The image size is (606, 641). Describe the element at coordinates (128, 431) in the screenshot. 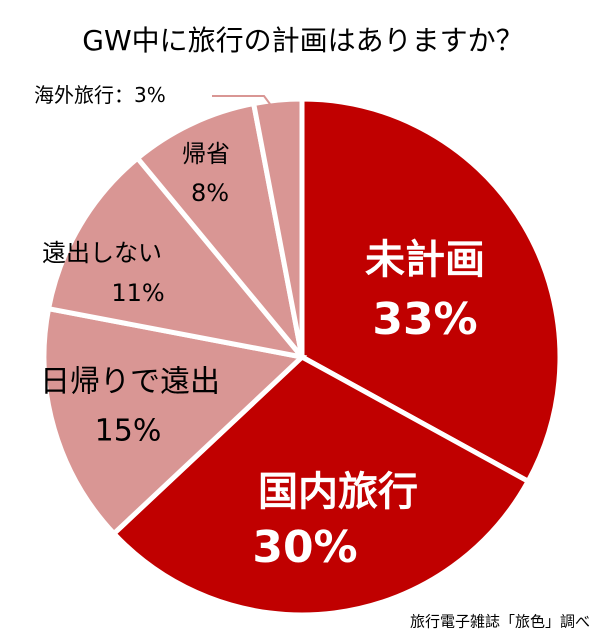

I see `value-label: 15%` at that location.